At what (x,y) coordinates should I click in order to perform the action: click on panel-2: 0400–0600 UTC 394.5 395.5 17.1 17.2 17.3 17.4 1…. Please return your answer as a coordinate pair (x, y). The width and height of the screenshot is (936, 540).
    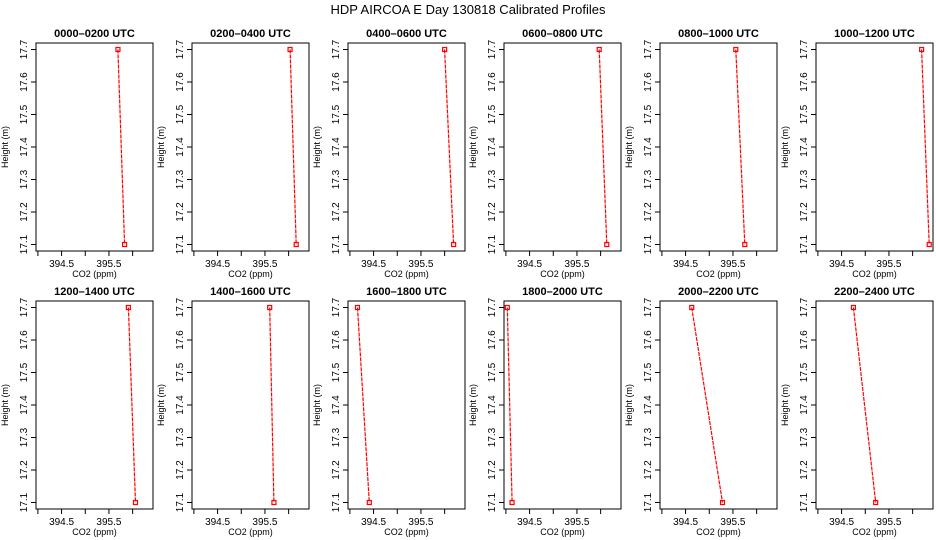
    Looking at the image, I should click on (389, 153).